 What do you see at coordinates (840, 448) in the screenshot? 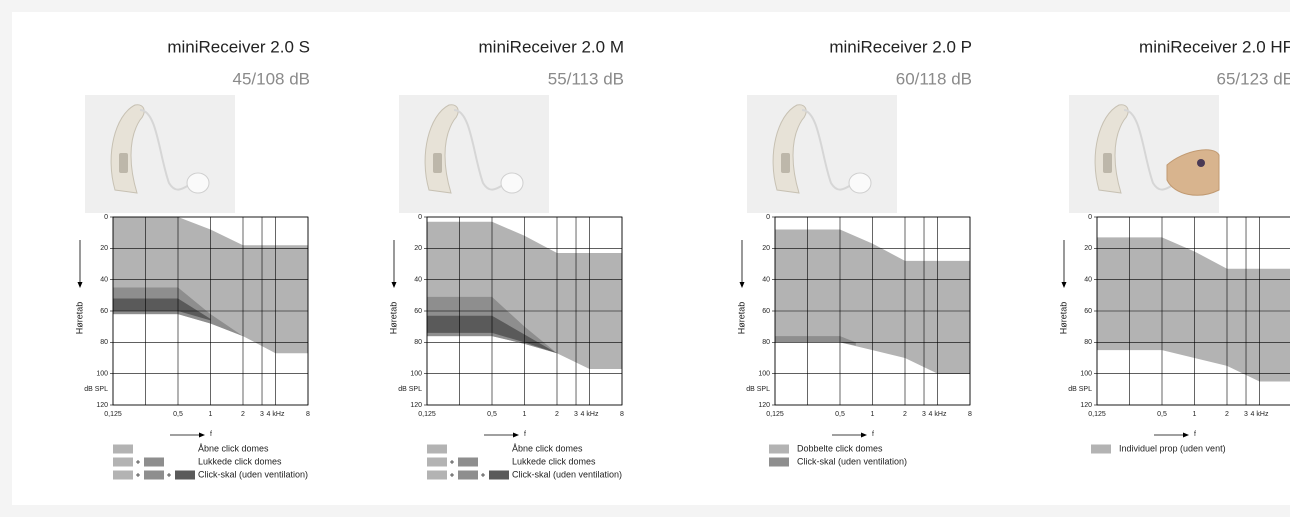
I see `legend-label: Dobbelte click domes` at bounding box center [840, 448].